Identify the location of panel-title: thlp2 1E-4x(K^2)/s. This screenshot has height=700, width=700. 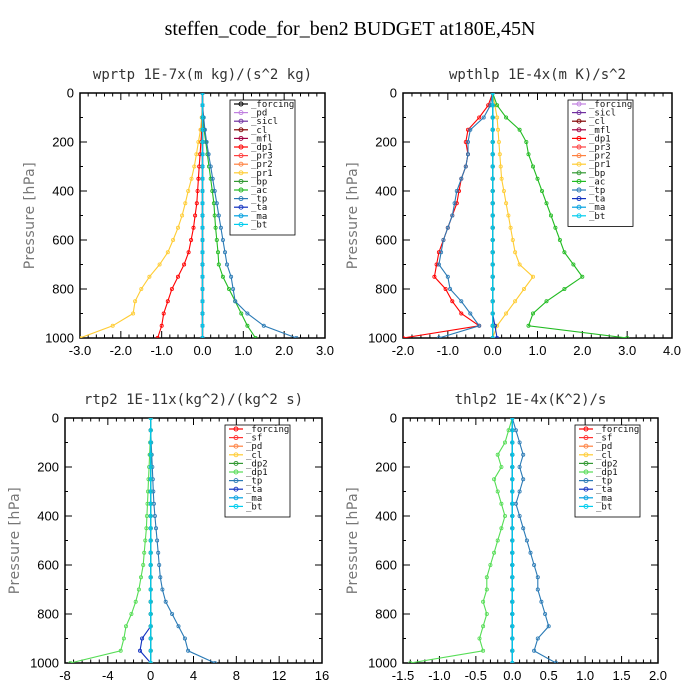
(531, 400).